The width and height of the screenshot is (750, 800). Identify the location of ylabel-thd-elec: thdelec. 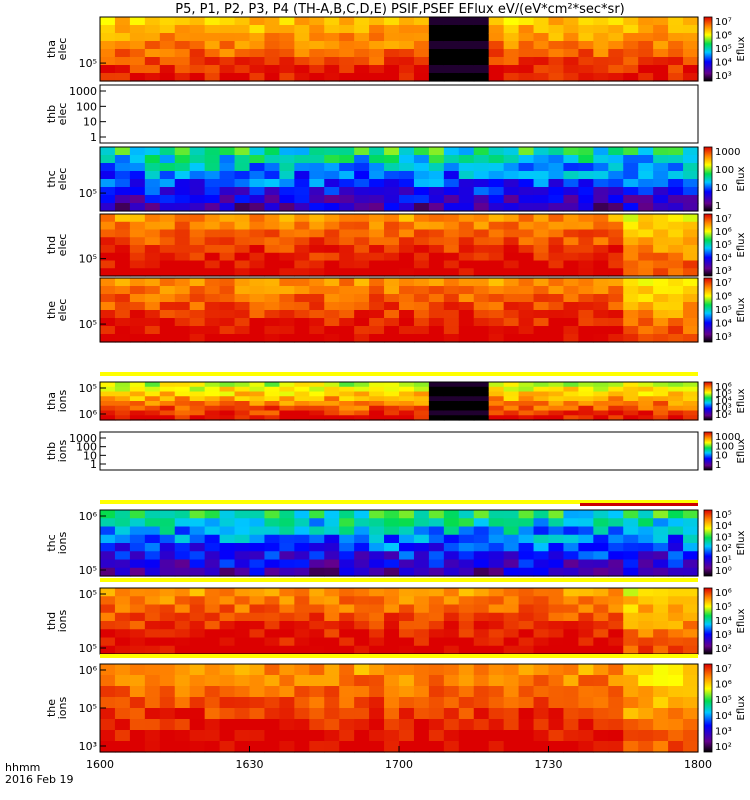
(57, 245).